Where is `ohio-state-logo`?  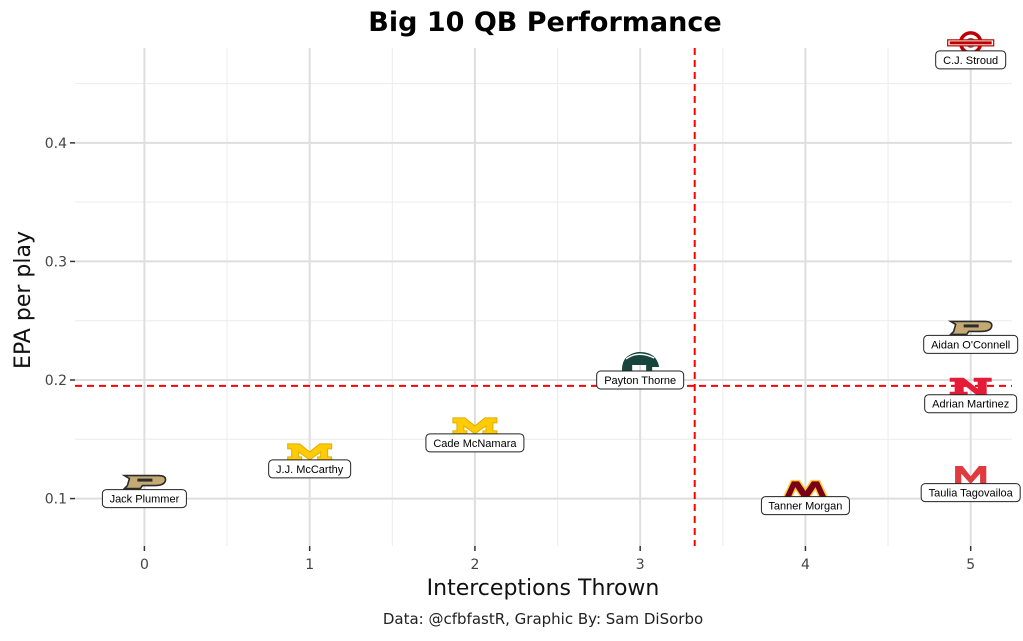
ohio-state-logo is located at coordinates (971, 43).